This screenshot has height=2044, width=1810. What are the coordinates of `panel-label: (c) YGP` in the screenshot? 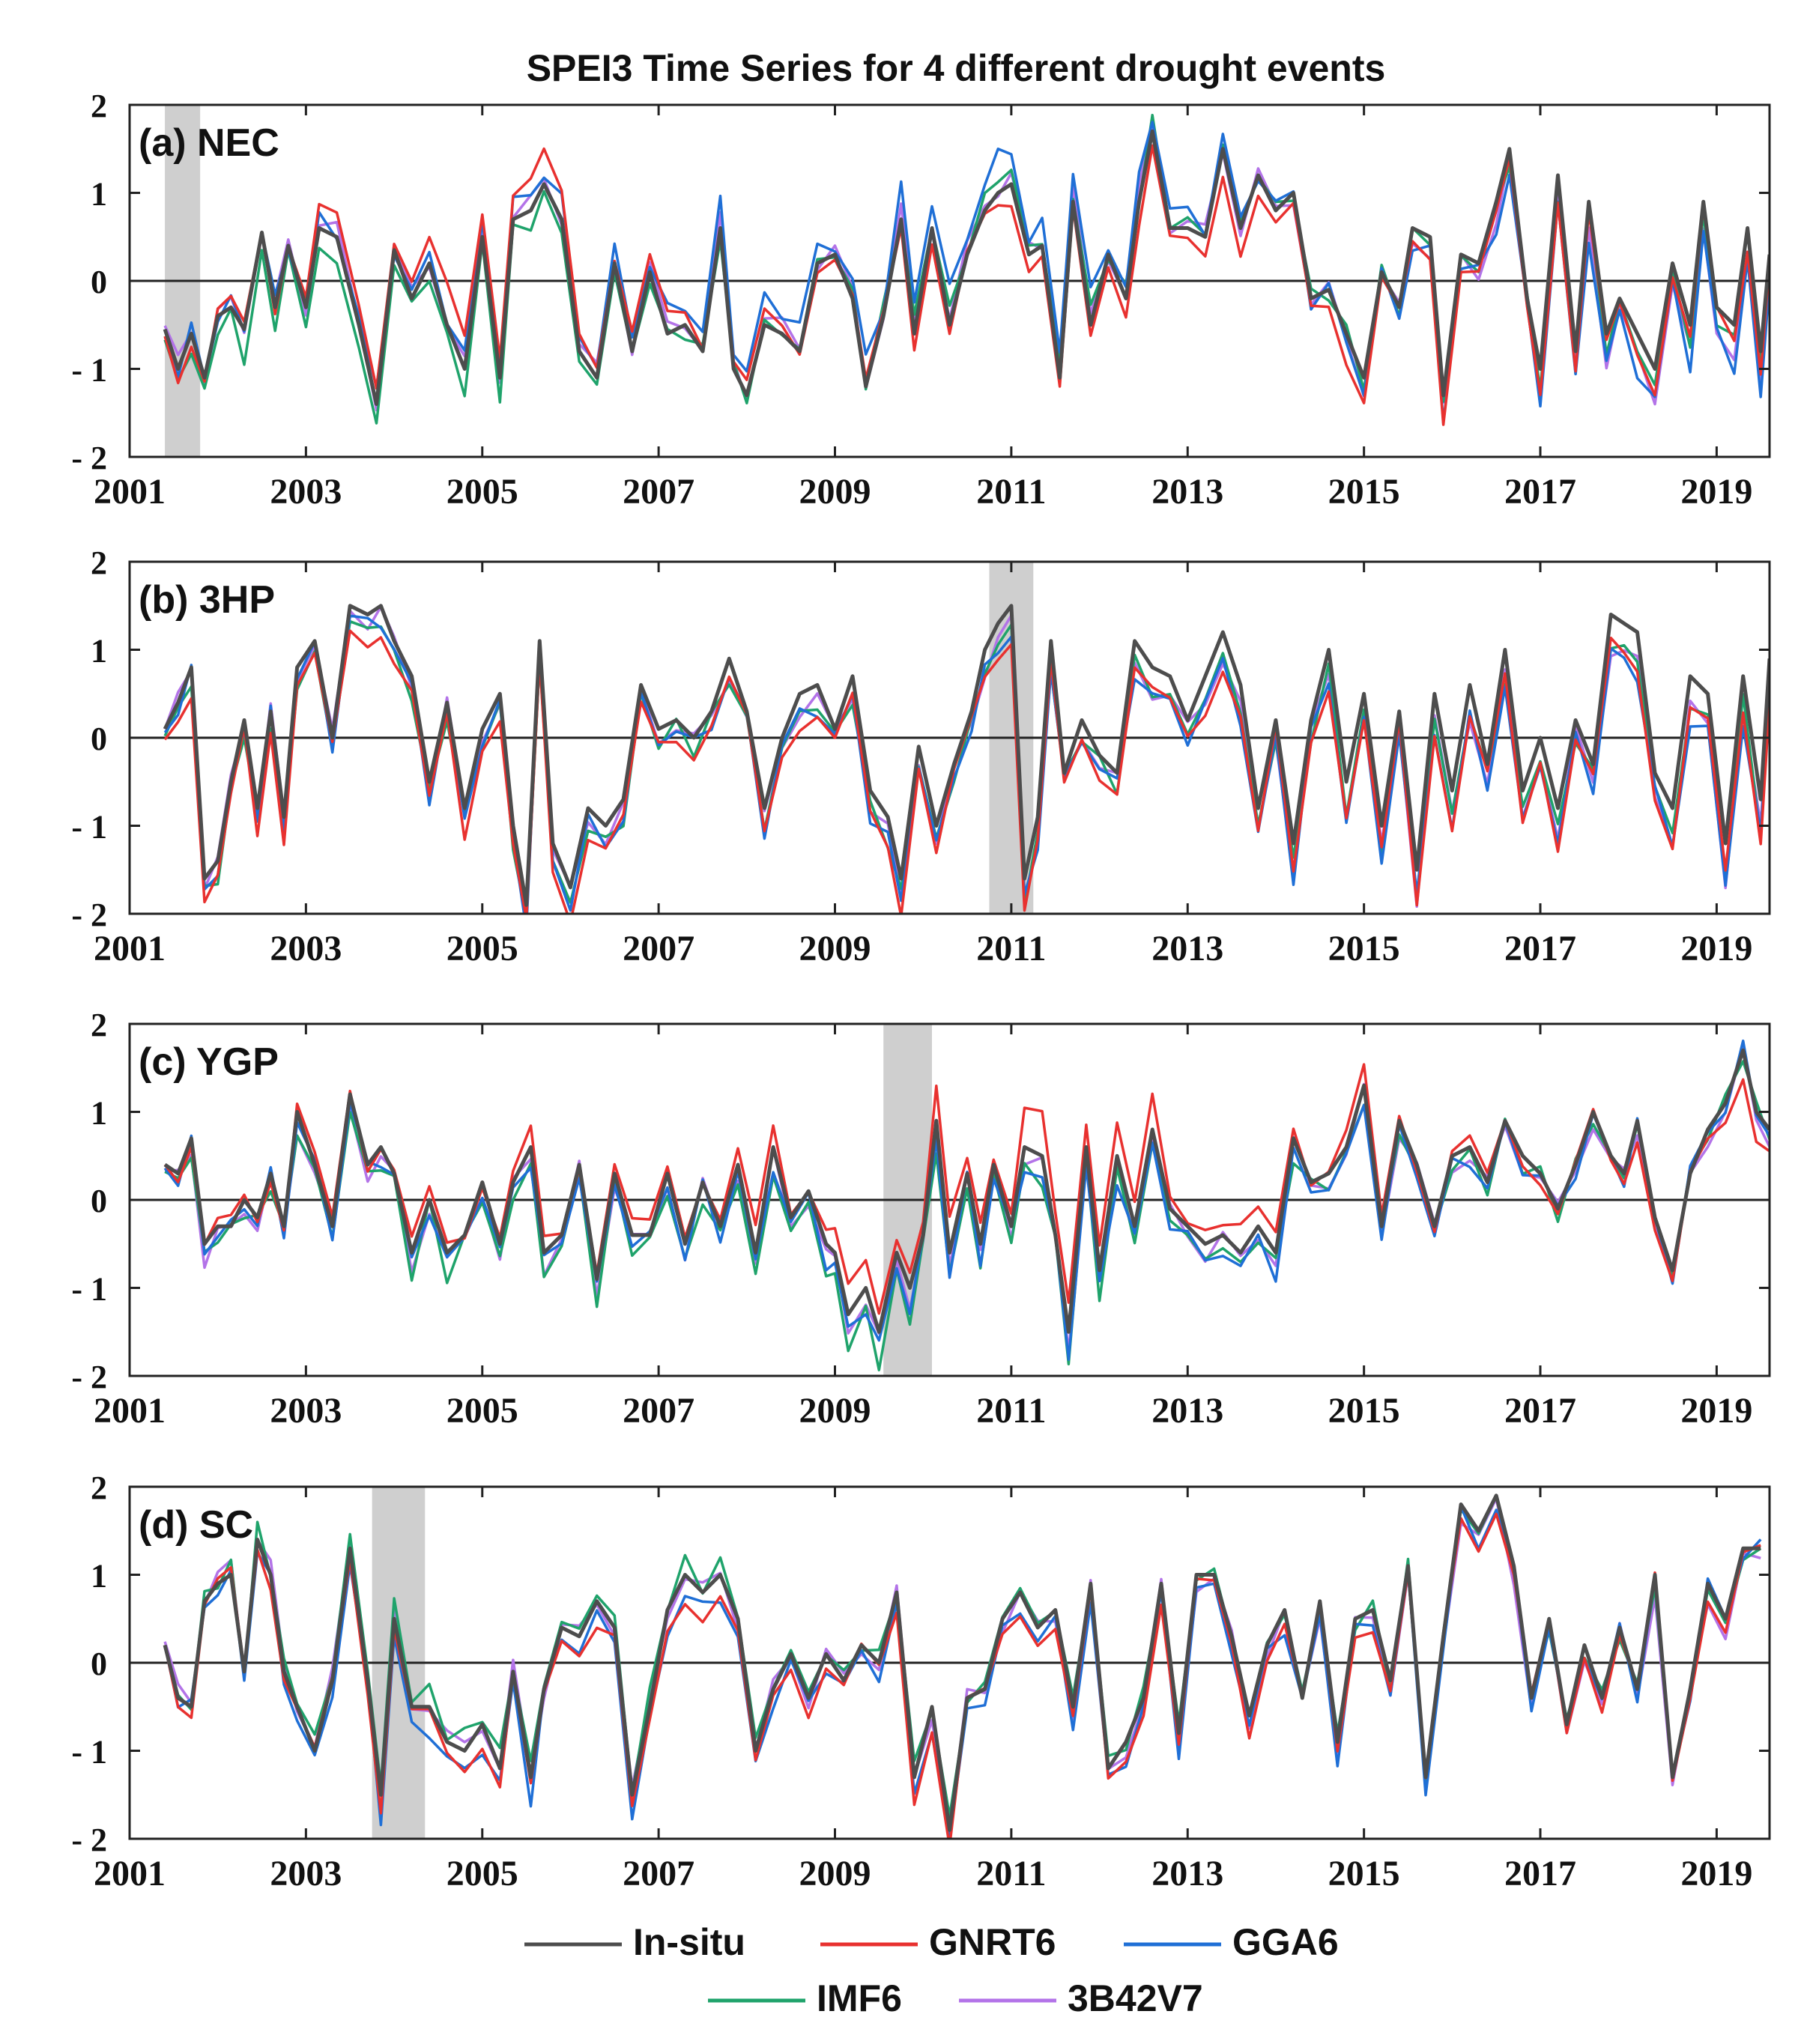 It's located at (209, 1062).